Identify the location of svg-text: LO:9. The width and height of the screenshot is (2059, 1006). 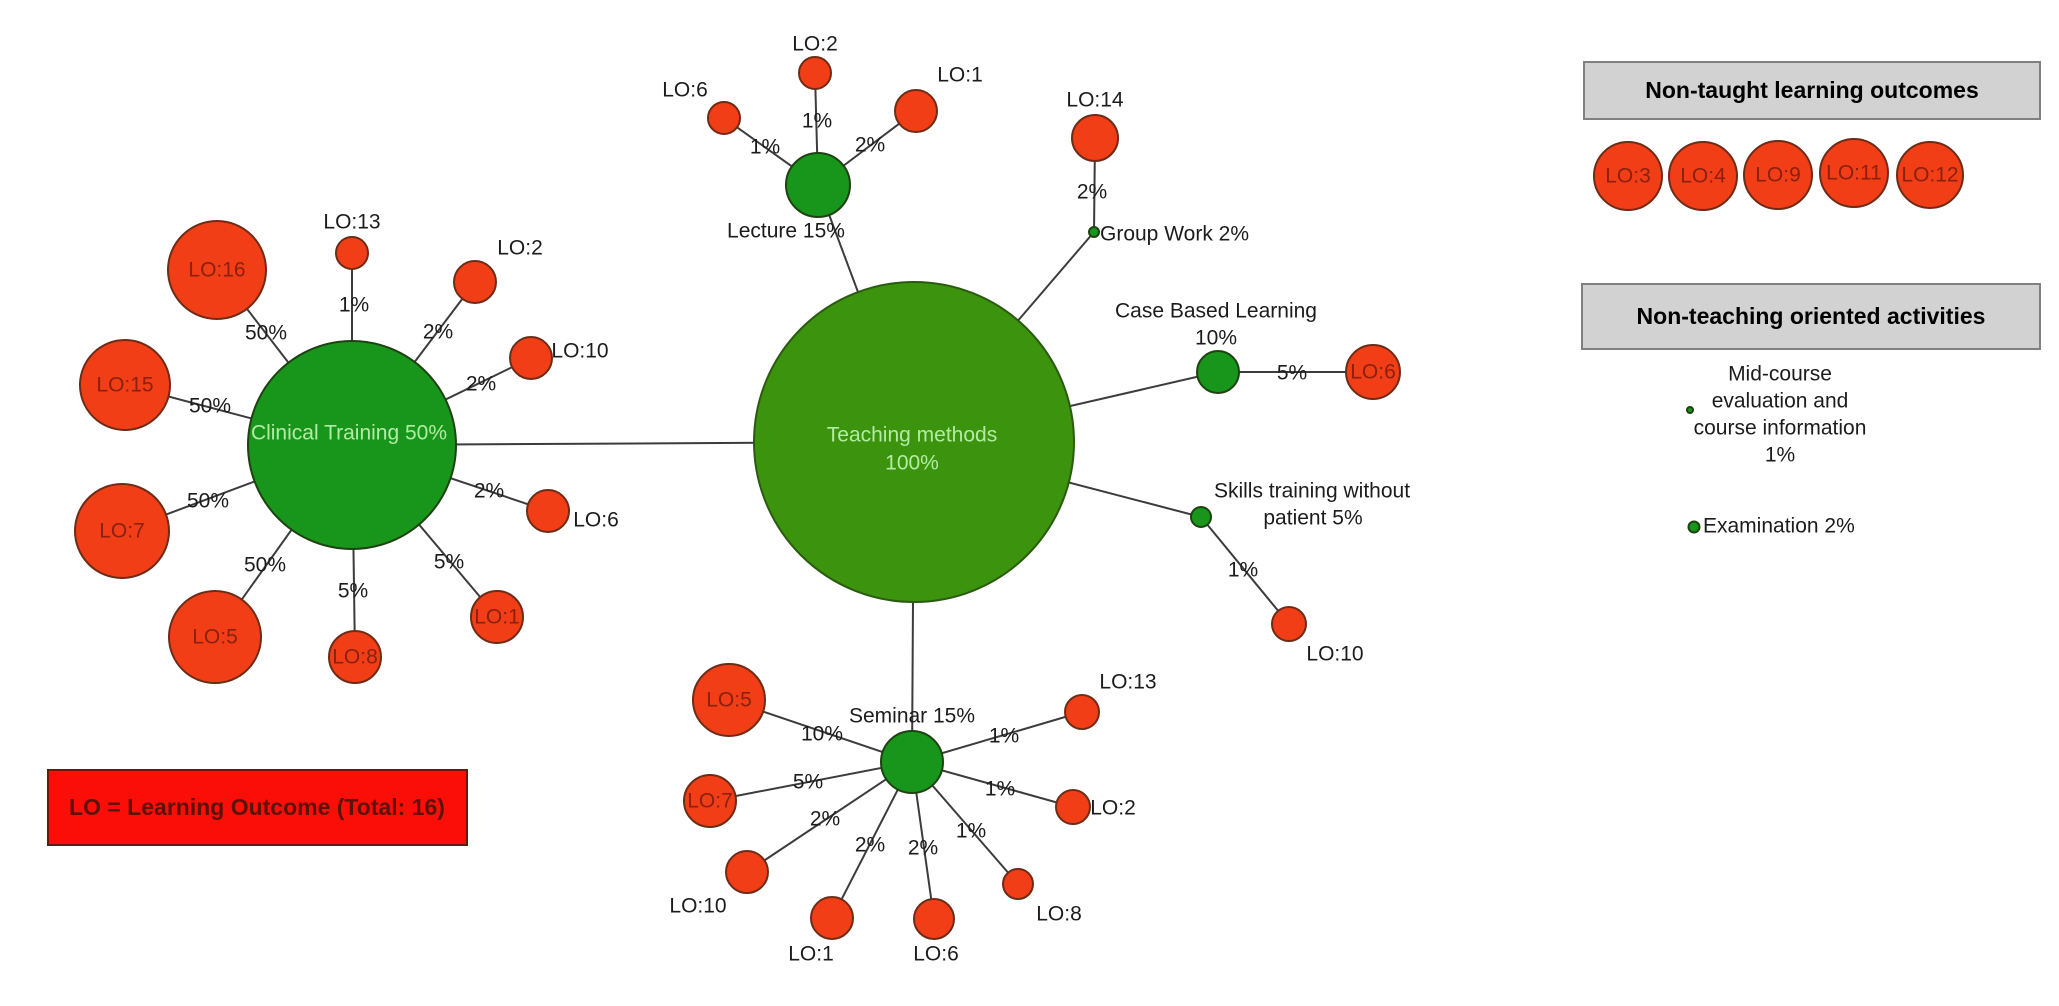
(1778, 175).